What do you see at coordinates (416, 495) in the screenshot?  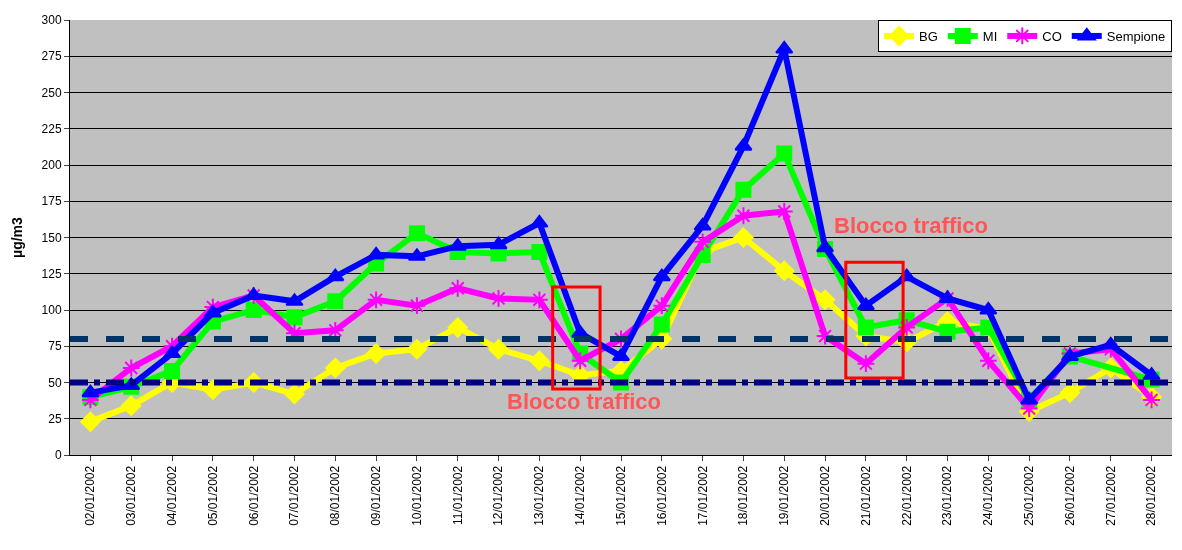 I see `x-tick-label: 10/01/2002` at bounding box center [416, 495].